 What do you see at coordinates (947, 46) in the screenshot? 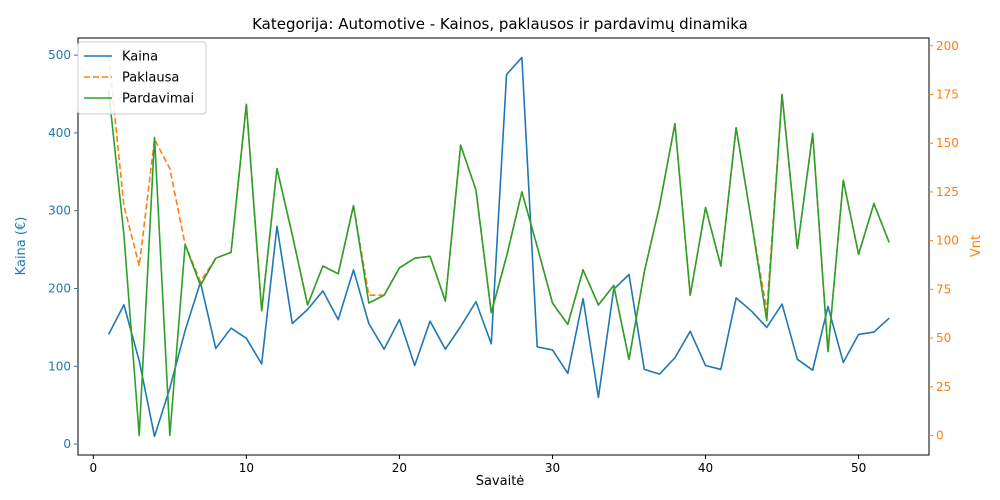
I see `y-right-tick-label: 200` at bounding box center [947, 46].